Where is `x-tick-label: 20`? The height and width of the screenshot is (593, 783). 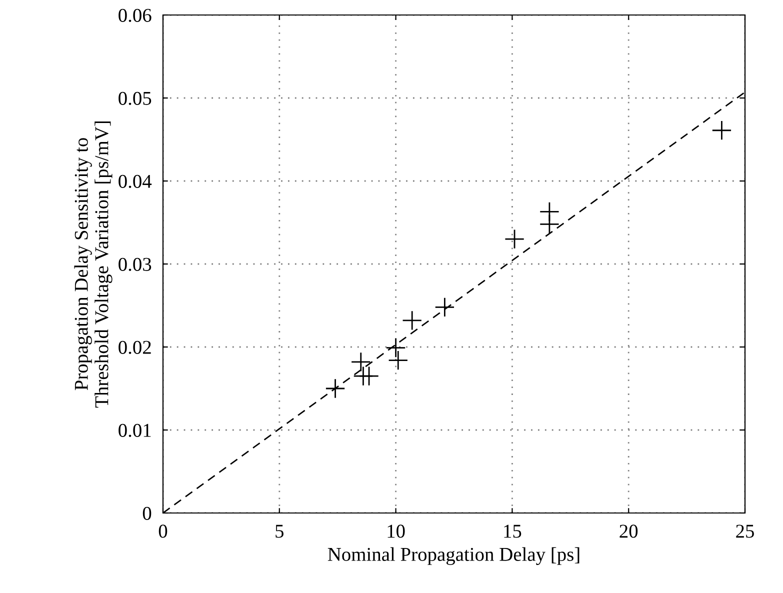
x-tick-label: 20 is located at coordinates (629, 531).